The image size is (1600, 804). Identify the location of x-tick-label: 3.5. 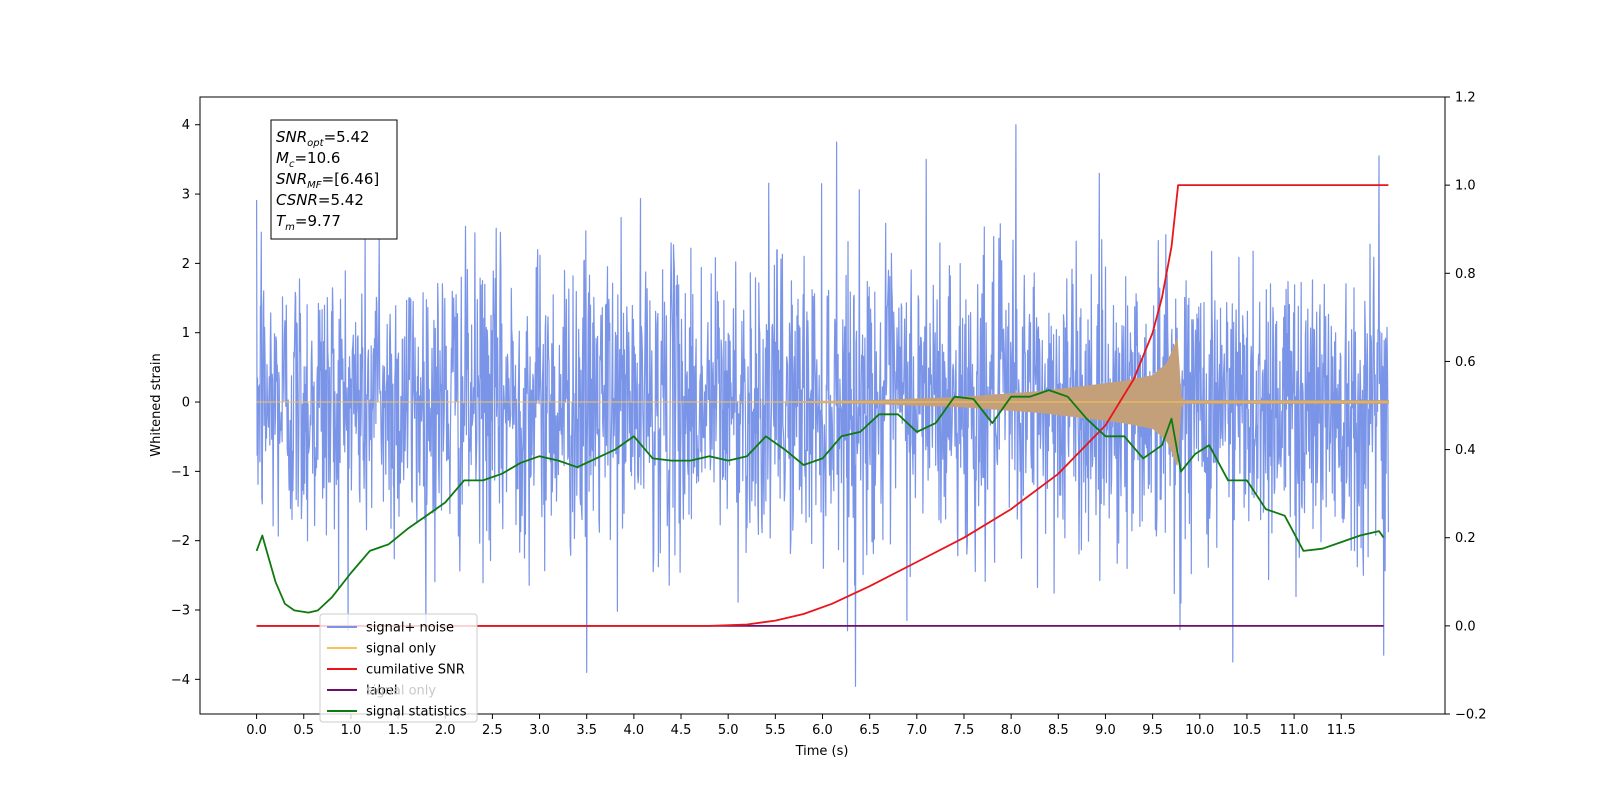
(586, 730).